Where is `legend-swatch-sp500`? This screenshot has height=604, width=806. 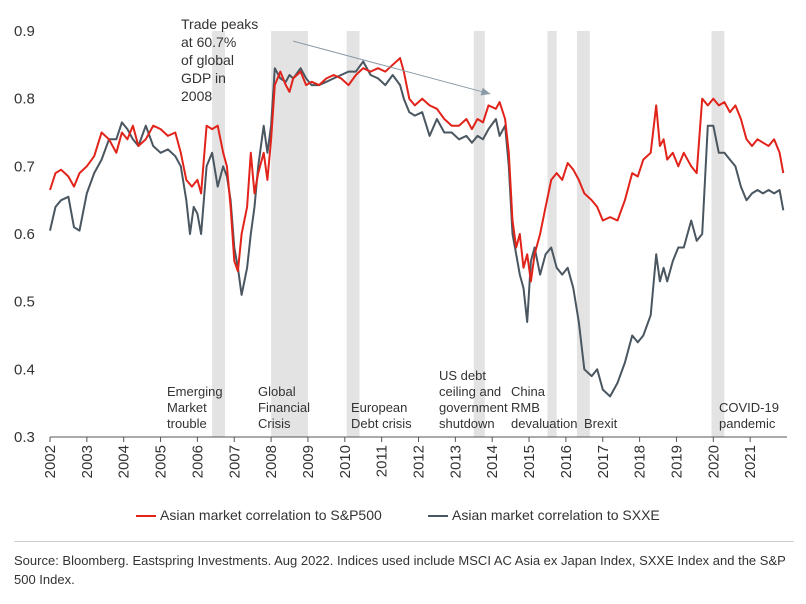 legend-swatch-sp500 is located at coordinates (146, 516).